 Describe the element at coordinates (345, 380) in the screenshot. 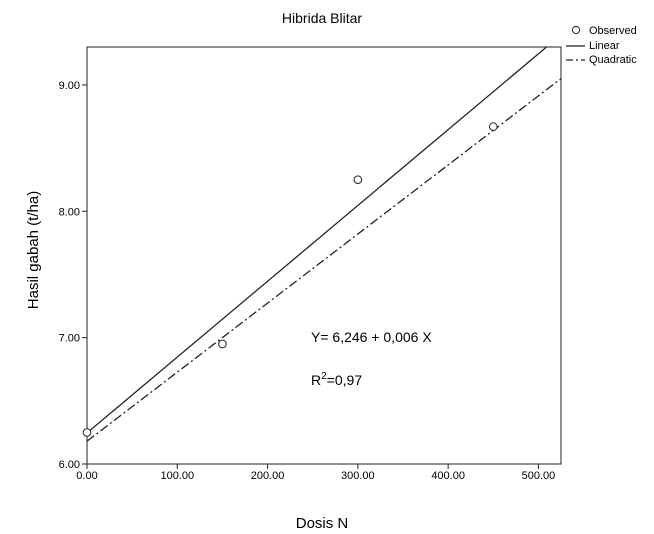

I see `r-squared-value: =0,97` at that location.